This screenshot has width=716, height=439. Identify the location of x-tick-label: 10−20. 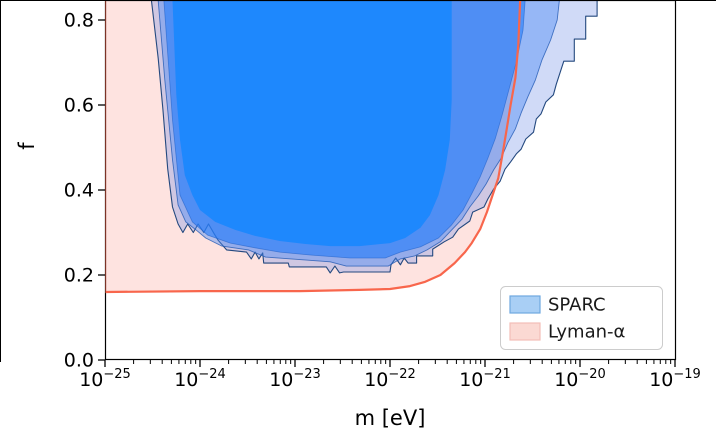
(580, 379).